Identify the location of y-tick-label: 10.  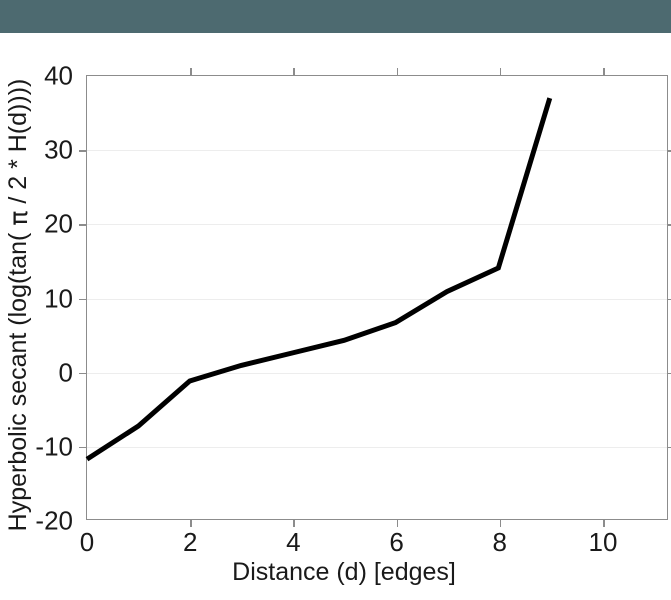
(58, 298).